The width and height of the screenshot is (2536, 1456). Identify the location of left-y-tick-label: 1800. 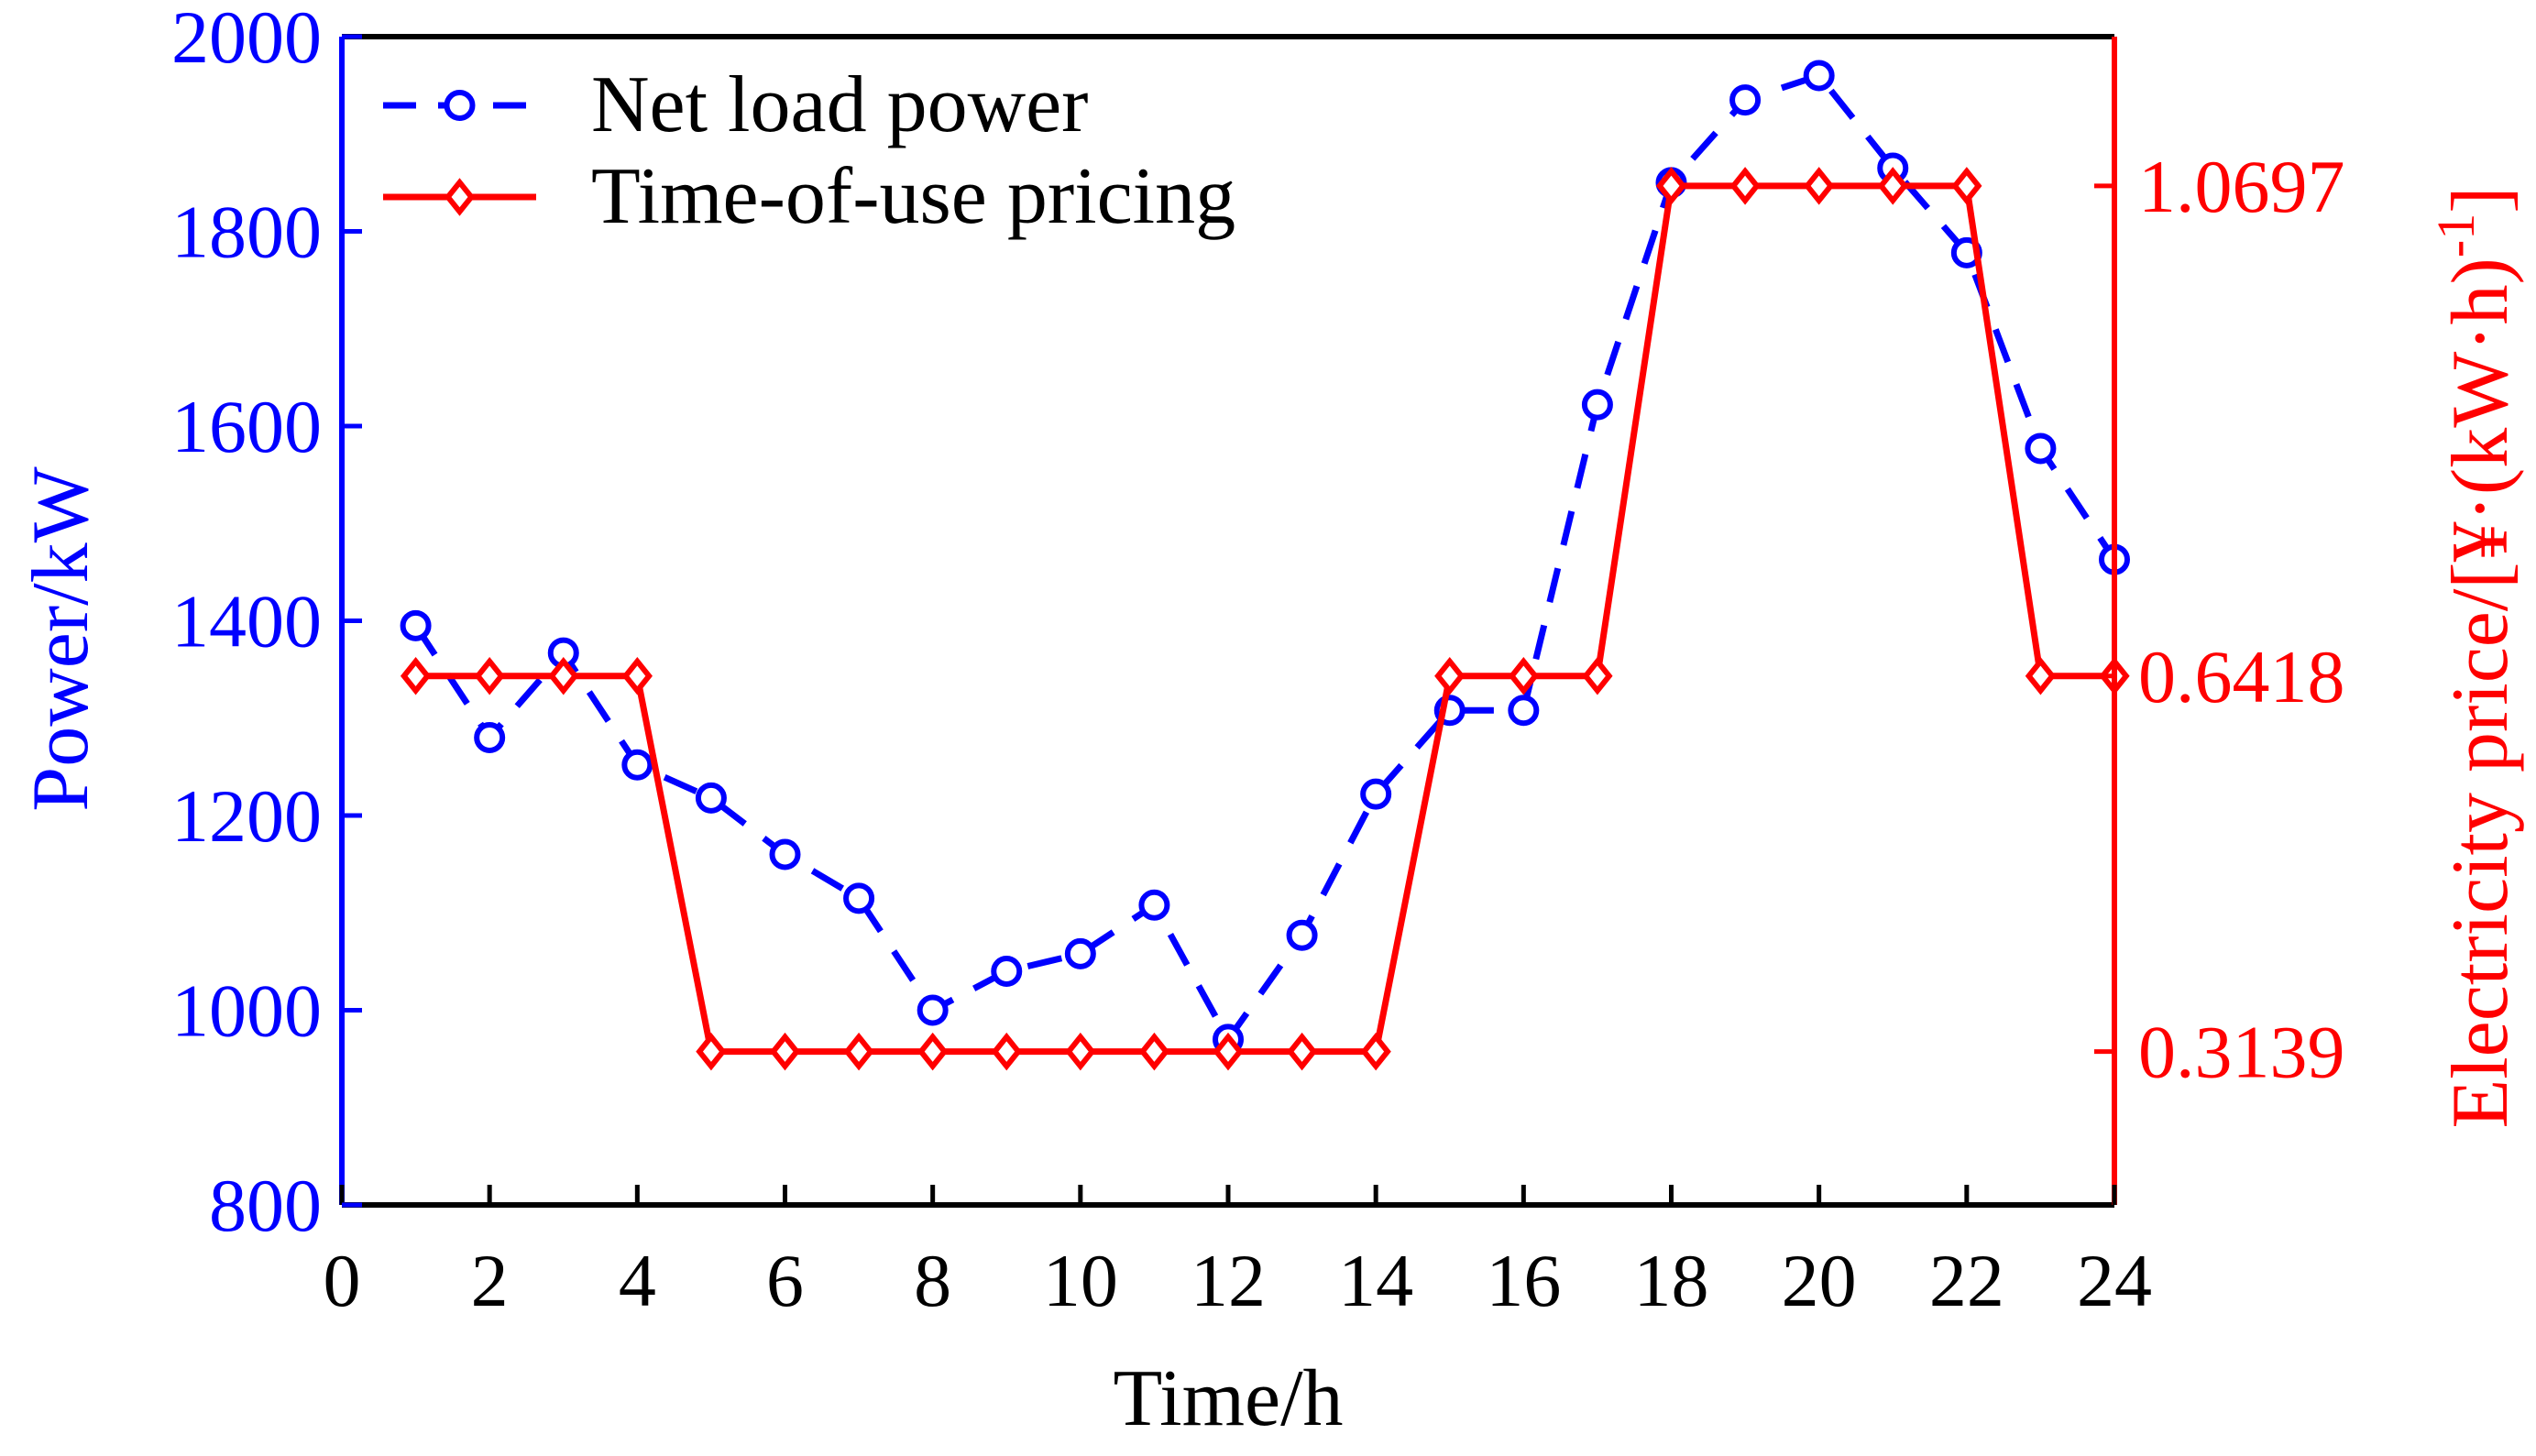
(246, 232).